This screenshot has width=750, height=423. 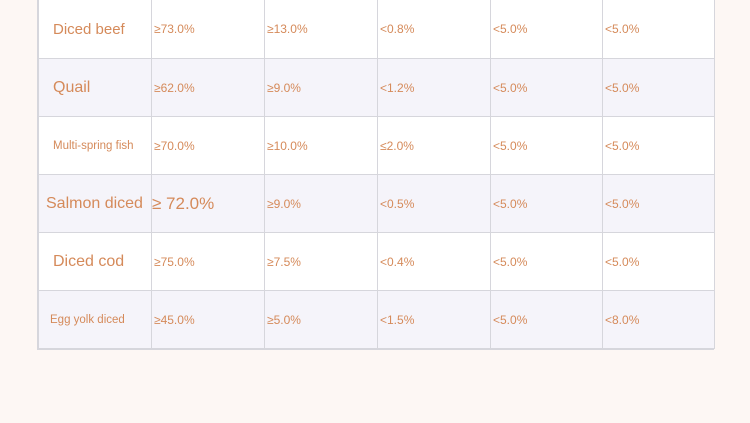 I want to click on row-name: Diced beef, so click(x=95, y=29).